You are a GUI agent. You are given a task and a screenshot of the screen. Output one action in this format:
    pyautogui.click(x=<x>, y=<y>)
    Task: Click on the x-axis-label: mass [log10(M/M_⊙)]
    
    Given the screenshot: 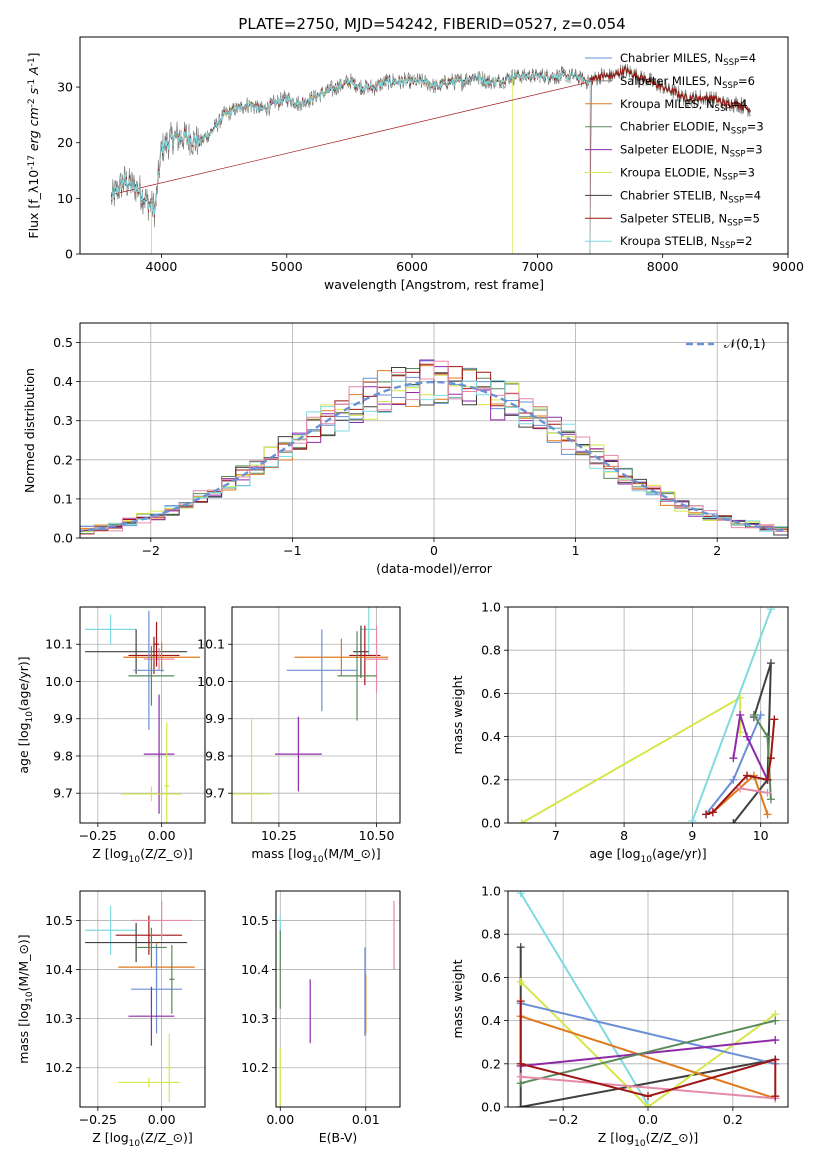 What is the action you would take?
    pyautogui.click(x=315, y=855)
    